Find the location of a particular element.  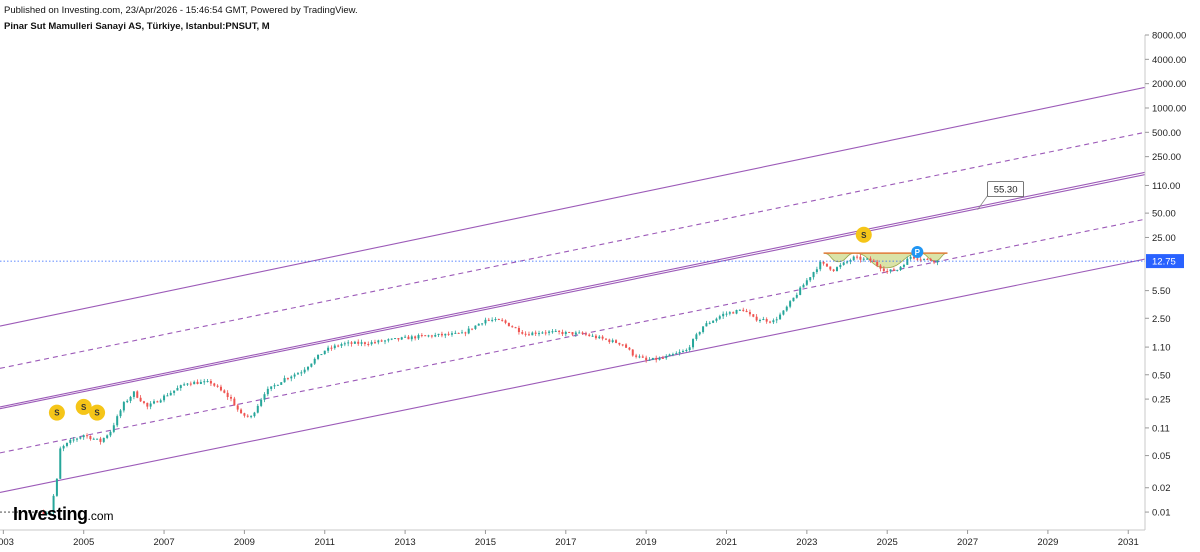

annotation-marker-label: P is located at coordinates (918, 252).